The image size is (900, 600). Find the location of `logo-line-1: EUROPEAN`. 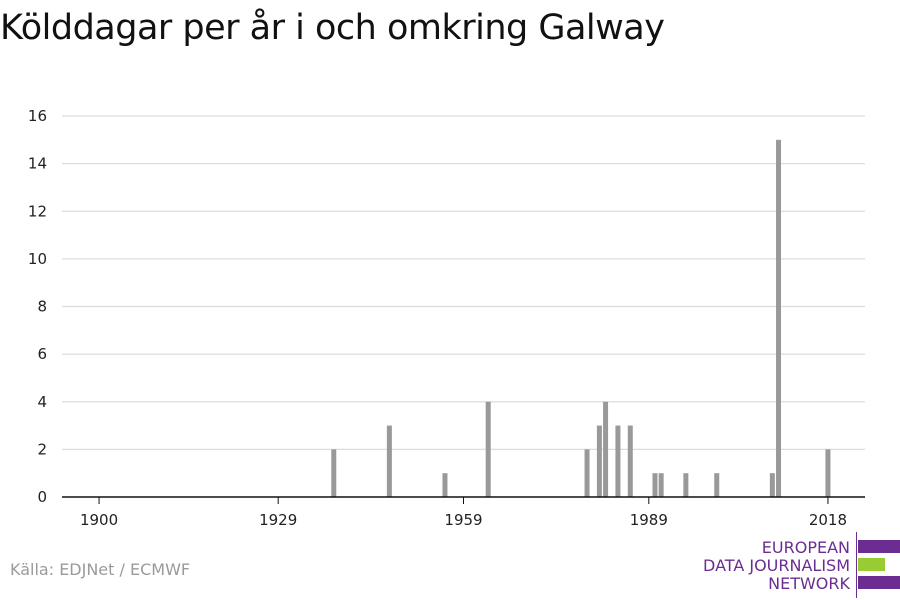

logo-line-1: EUROPEAN is located at coordinates (805, 547).